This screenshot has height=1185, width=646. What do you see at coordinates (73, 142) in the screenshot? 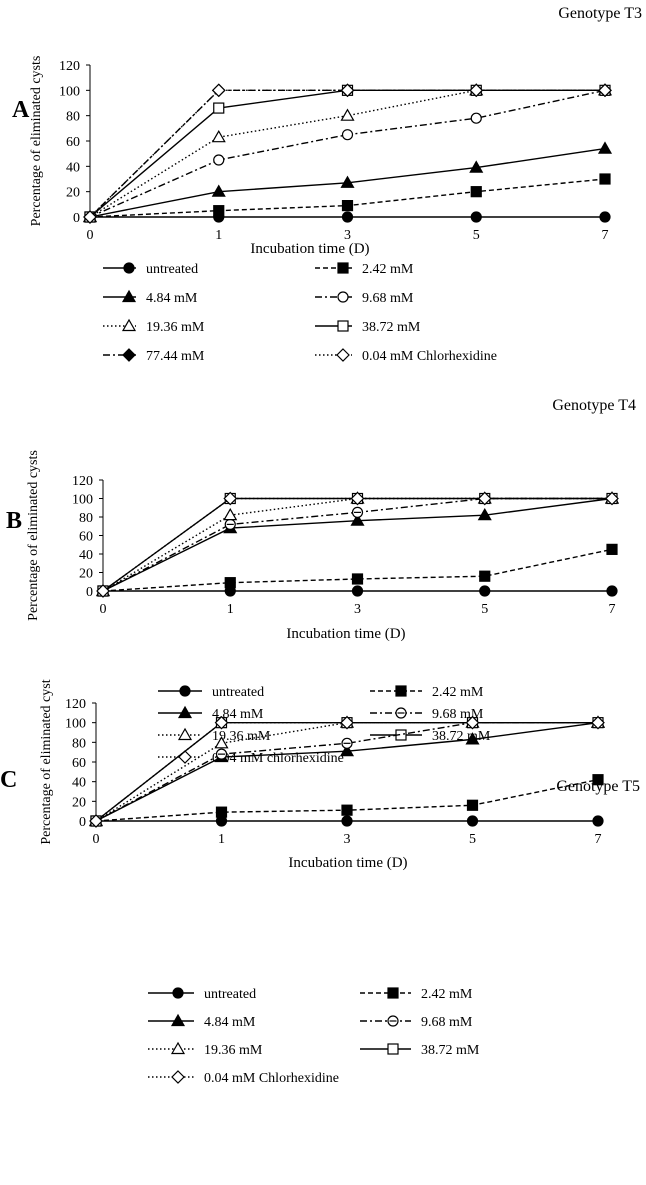
I see `y-tick-label: 60` at bounding box center [73, 142].